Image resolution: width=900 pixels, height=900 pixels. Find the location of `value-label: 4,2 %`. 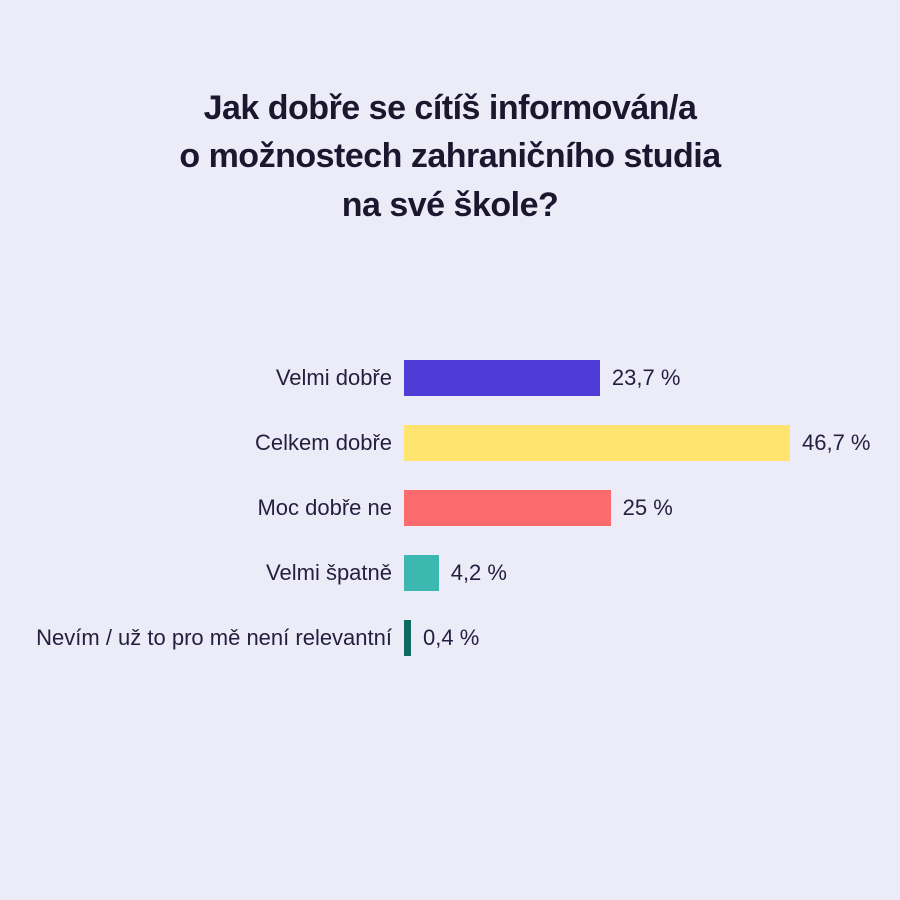

value-label: 4,2 % is located at coordinates (478, 572).